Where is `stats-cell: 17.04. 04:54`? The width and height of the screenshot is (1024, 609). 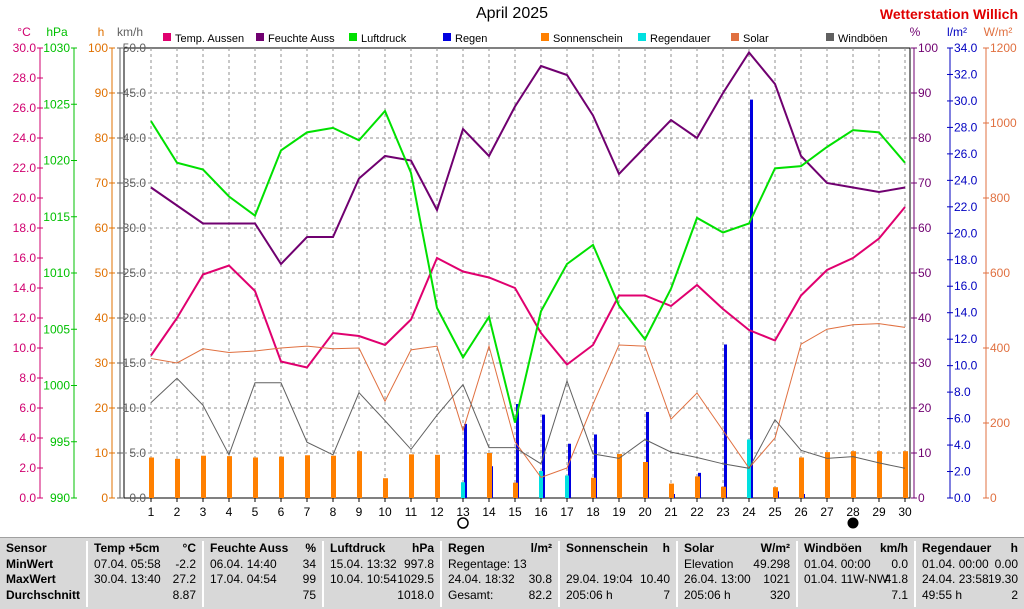 stats-cell: 17.04. 04:54 is located at coordinates (243, 579).